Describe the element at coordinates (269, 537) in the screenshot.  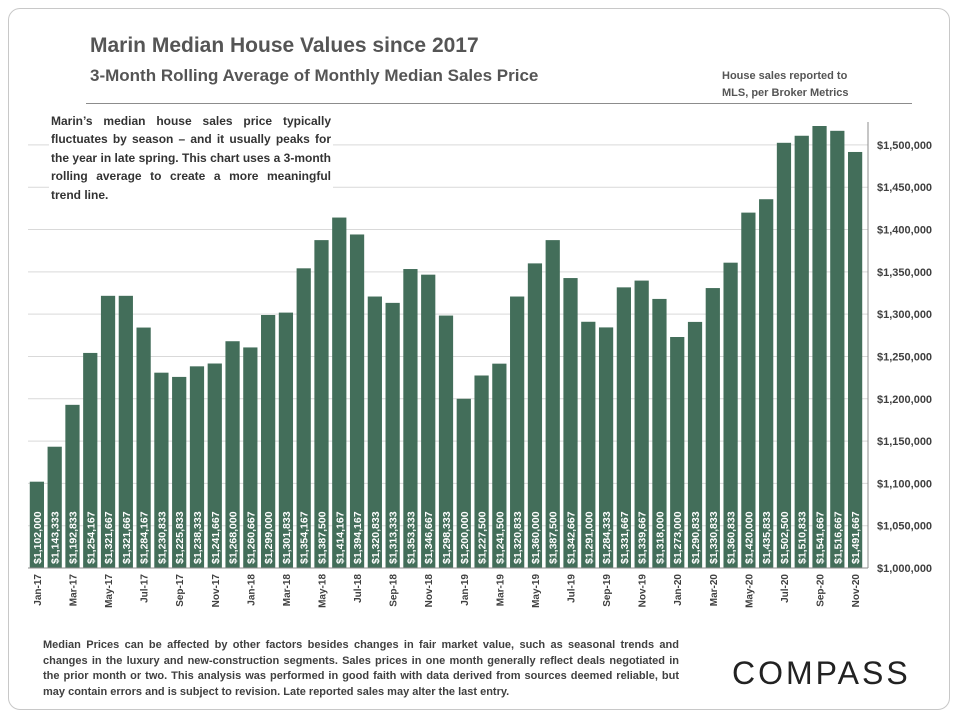
I see `bar-value-label: $1,299,000` at that location.